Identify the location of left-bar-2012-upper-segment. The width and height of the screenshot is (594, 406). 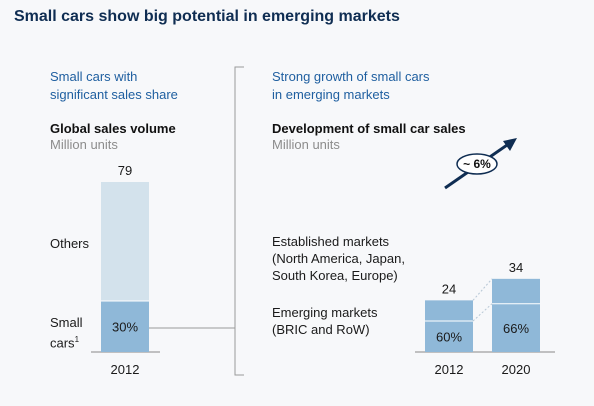
(125, 241).